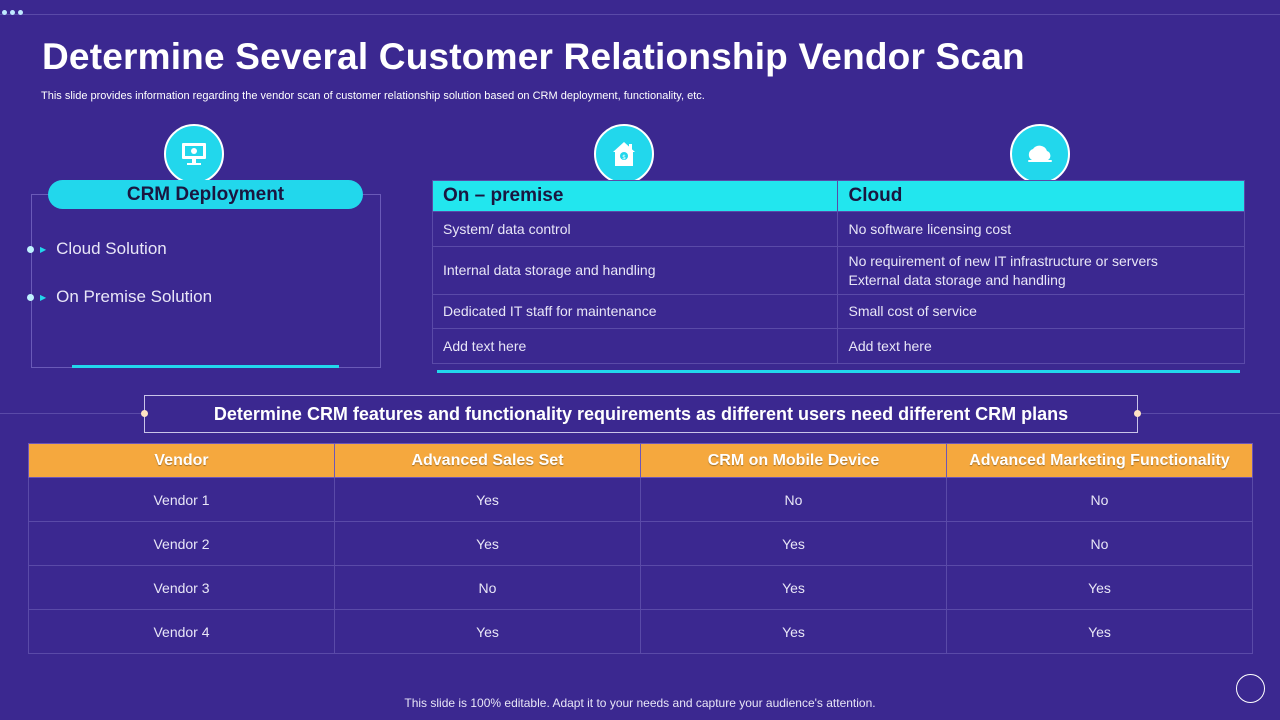  I want to click on table-cell: Vendor 1, so click(181, 499).